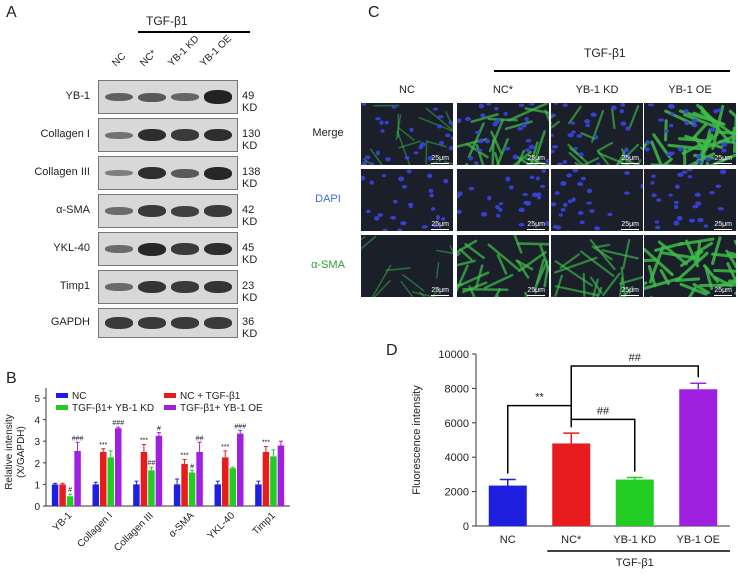  I want to click on x-tick-label: NC*, so click(571, 540).